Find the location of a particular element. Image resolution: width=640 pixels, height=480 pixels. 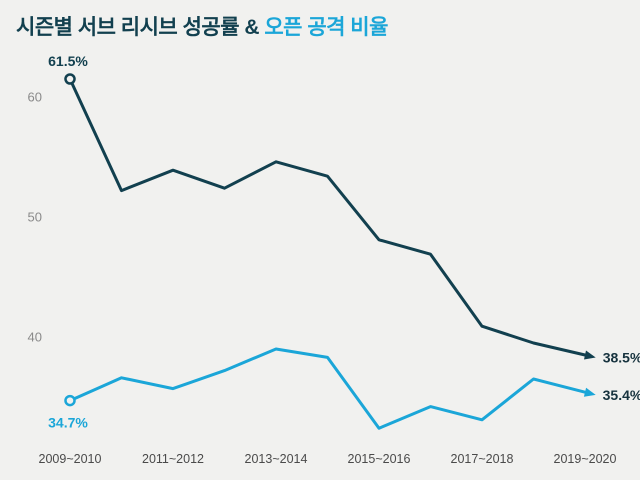

open-attack-end-value-label: 35.4% is located at coordinates (621, 395).